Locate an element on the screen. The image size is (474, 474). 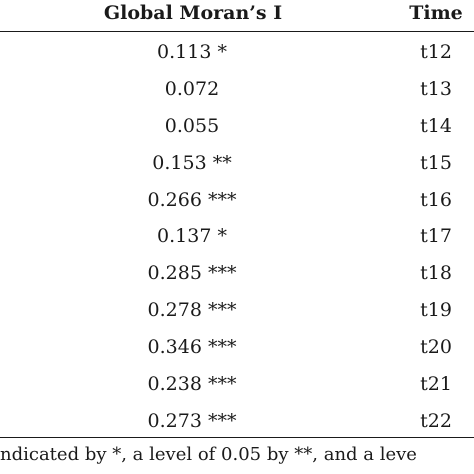
moran-value-cell: 0.346 *** is located at coordinates (192, 347).